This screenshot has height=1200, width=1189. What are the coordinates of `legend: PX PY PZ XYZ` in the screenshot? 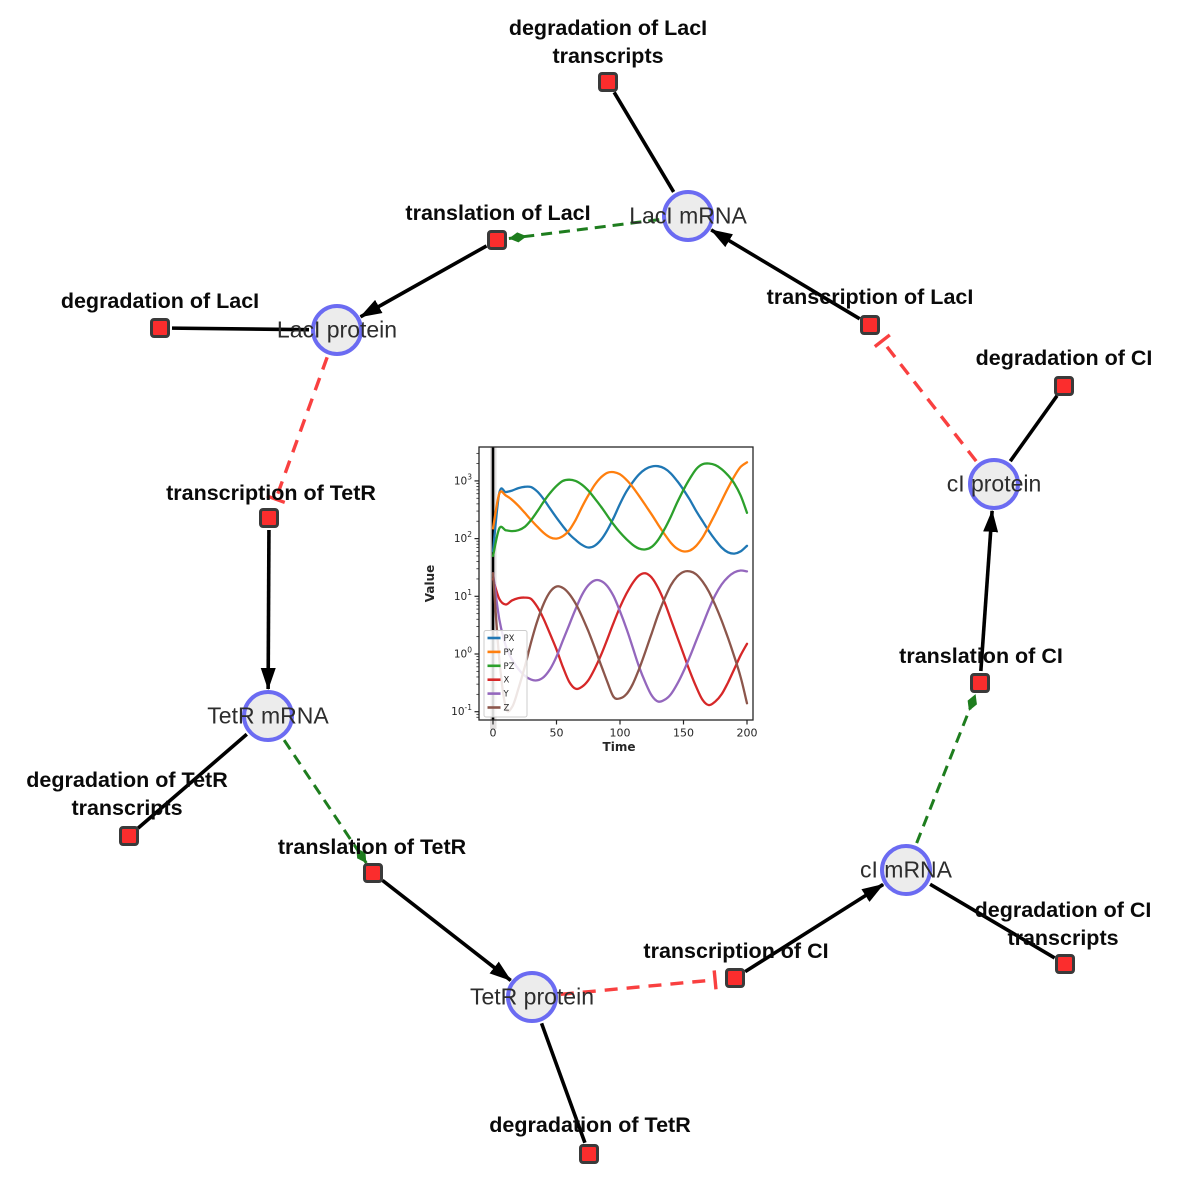 It's located at (505, 674).